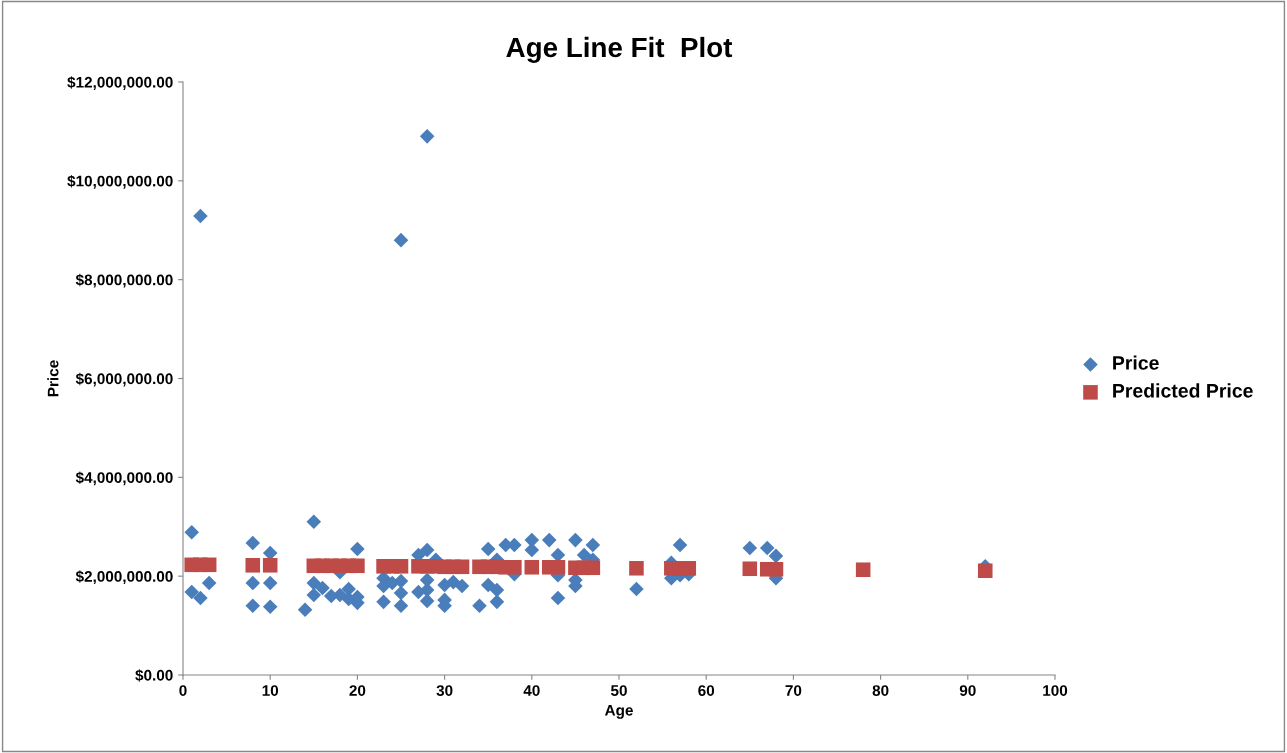 The width and height of the screenshot is (1287, 753). What do you see at coordinates (1183, 390) in the screenshot?
I see `legend-label: Predicted Price` at bounding box center [1183, 390].